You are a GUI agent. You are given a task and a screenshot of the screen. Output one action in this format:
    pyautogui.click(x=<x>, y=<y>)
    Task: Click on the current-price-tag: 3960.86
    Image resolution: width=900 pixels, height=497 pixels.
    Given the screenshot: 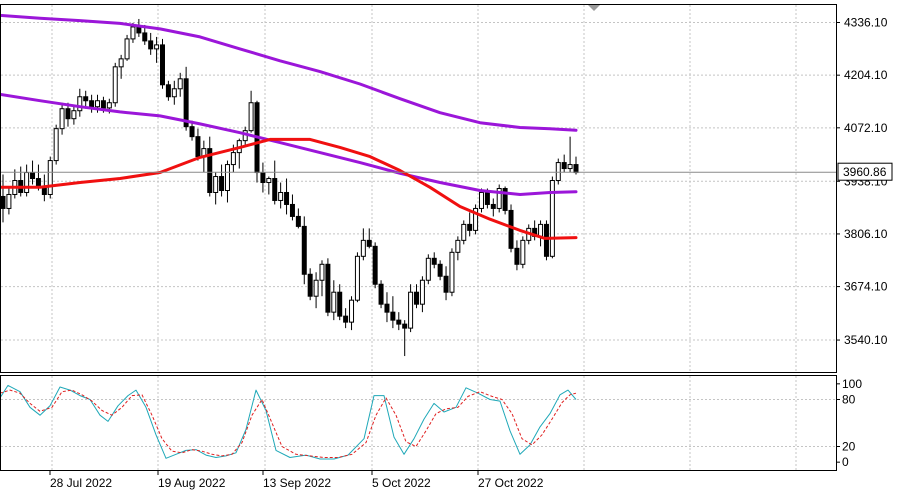 What is the action you would take?
    pyautogui.click(x=865, y=171)
    